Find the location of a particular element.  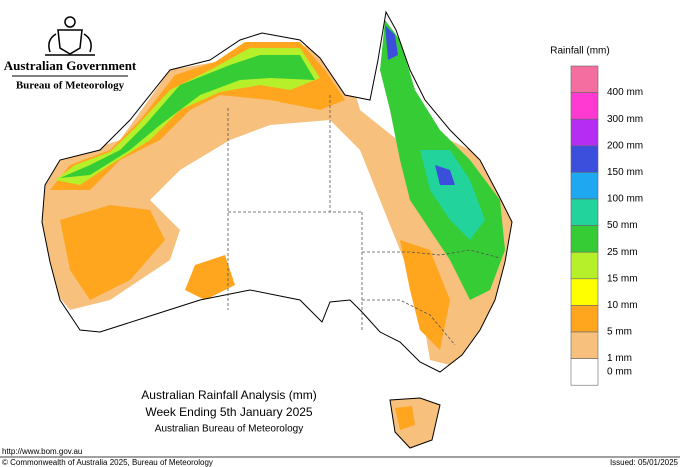

map-source: Australian Bureau of Meteorology is located at coordinates (229, 429).